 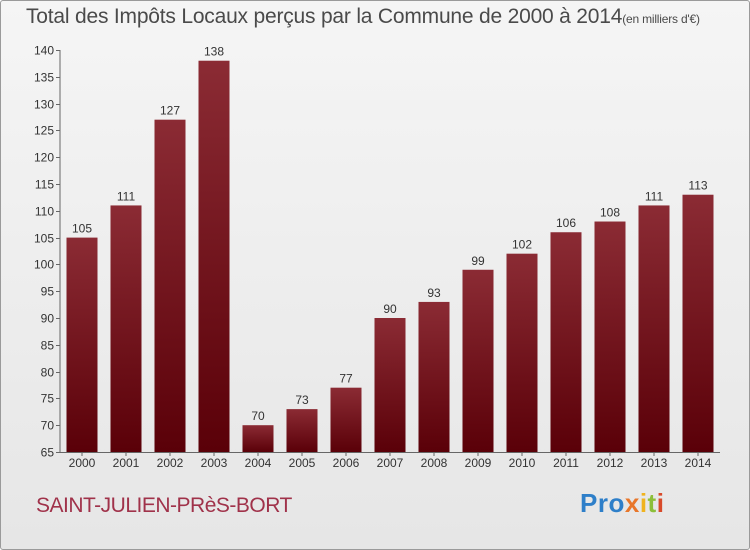 I want to click on y-tick-label: 65, so click(x=48, y=453).